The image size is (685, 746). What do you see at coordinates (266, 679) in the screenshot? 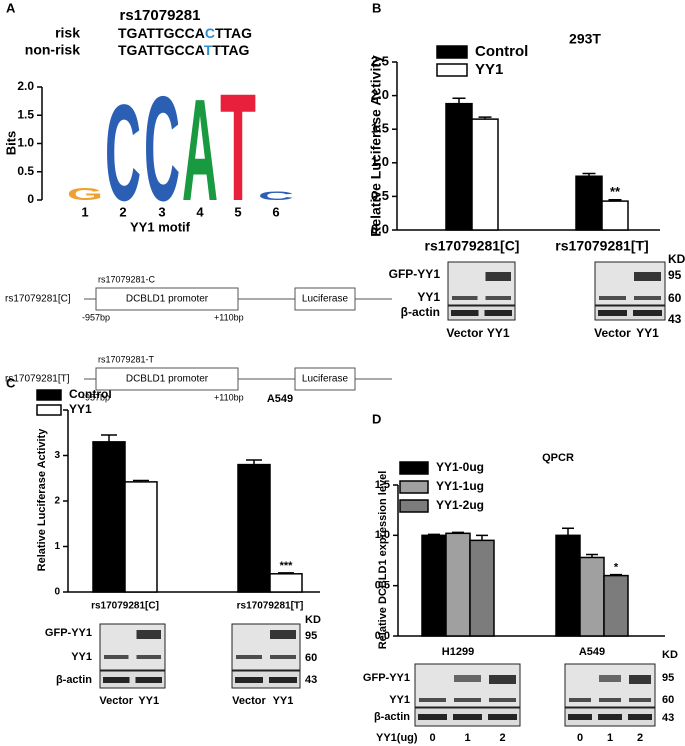
I see `blot-frame` at bounding box center [266, 679].